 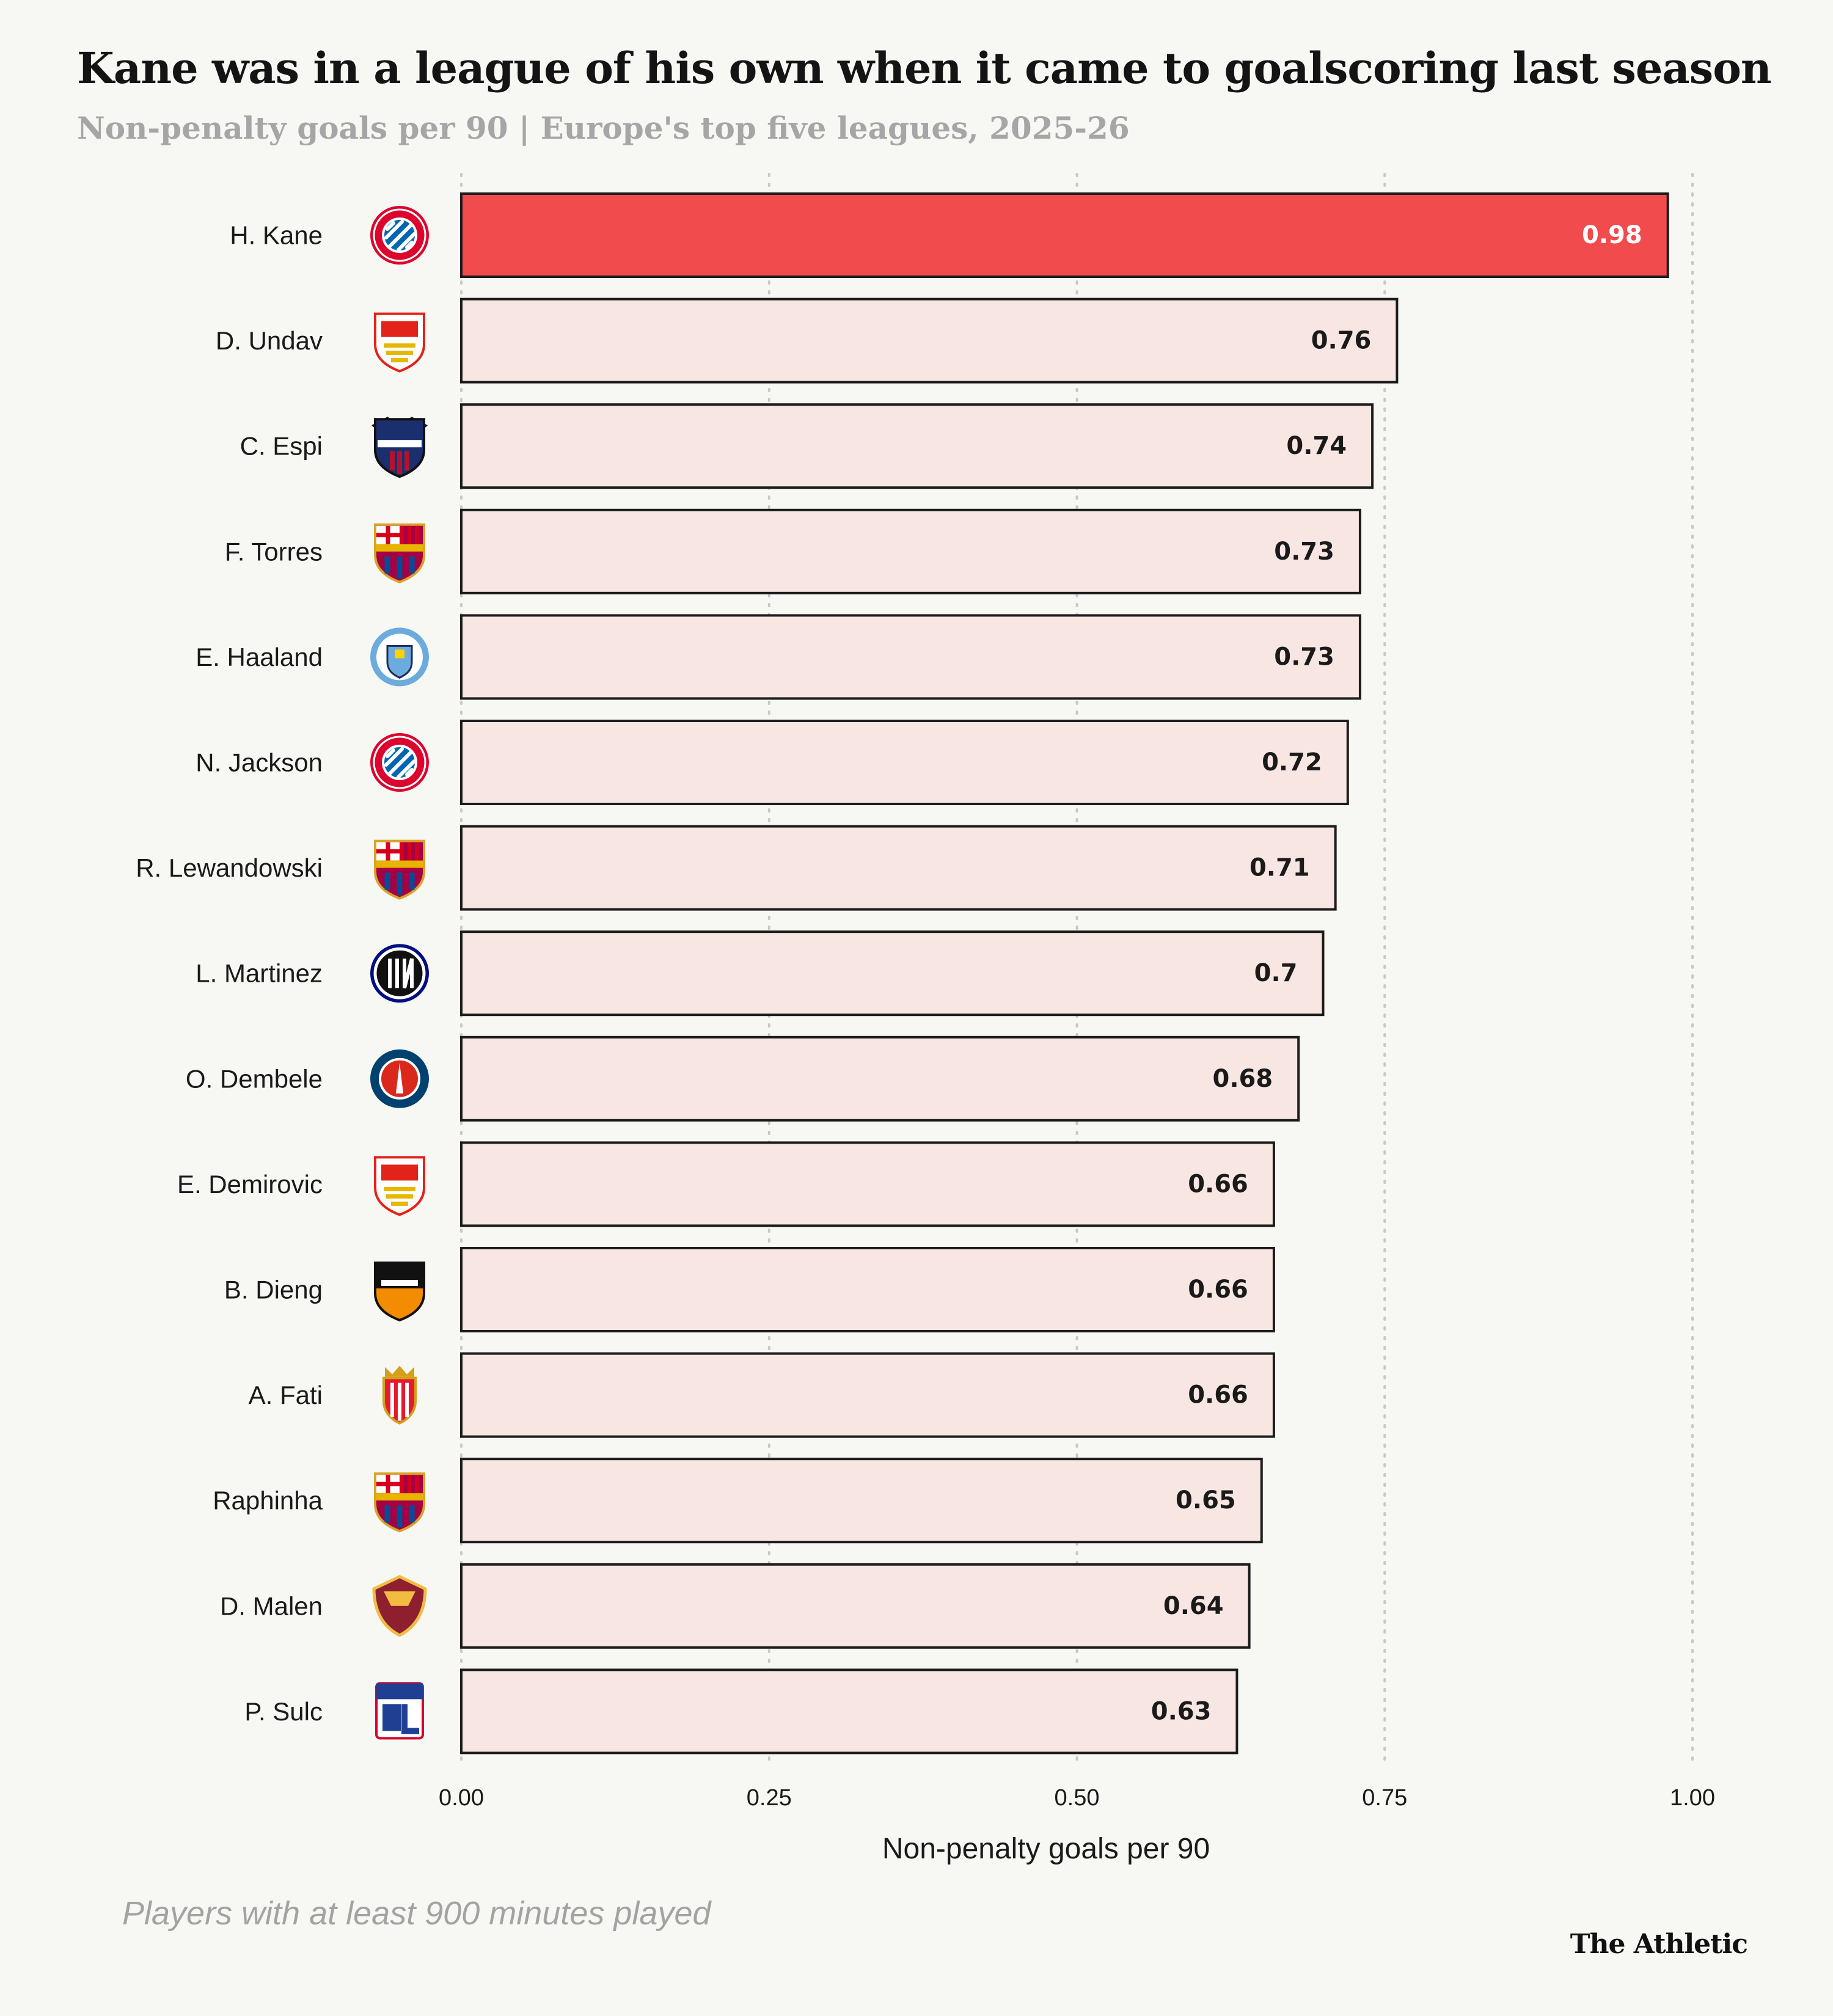 I want to click on inter-milan-crest-icon, so click(x=399, y=974).